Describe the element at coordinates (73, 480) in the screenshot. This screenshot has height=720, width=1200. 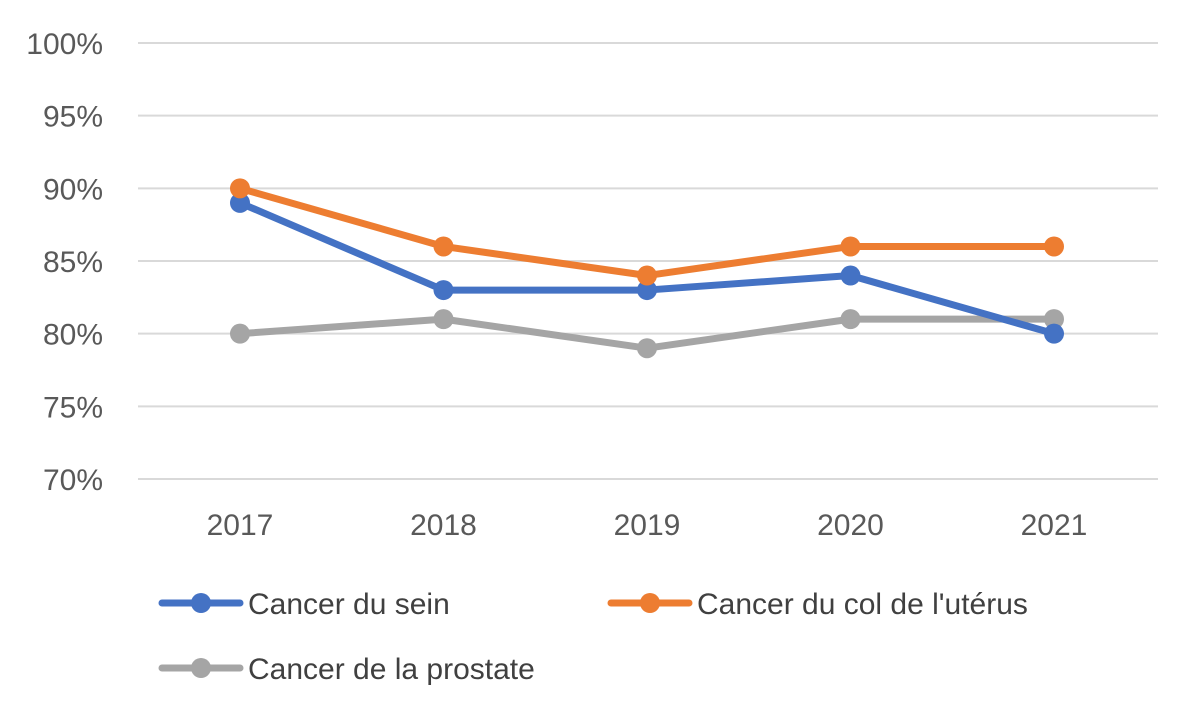
I see `y-tick-label: 70%` at that location.